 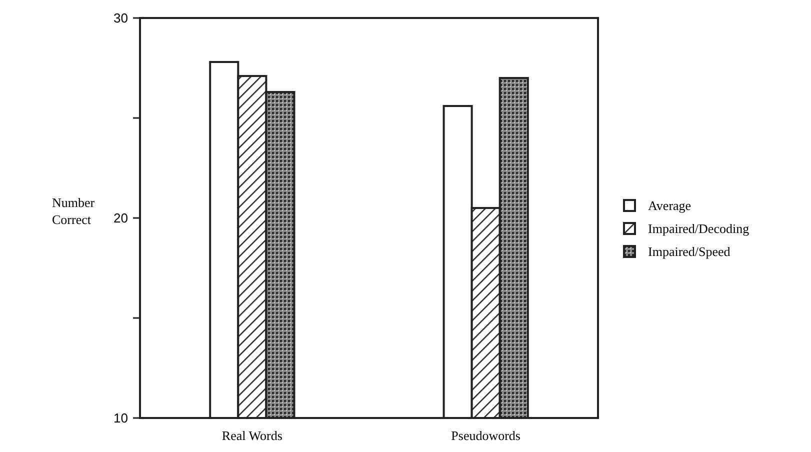 What do you see at coordinates (670, 205) in the screenshot?
I see `legend-label: Average` at bounding box center [670, 205].